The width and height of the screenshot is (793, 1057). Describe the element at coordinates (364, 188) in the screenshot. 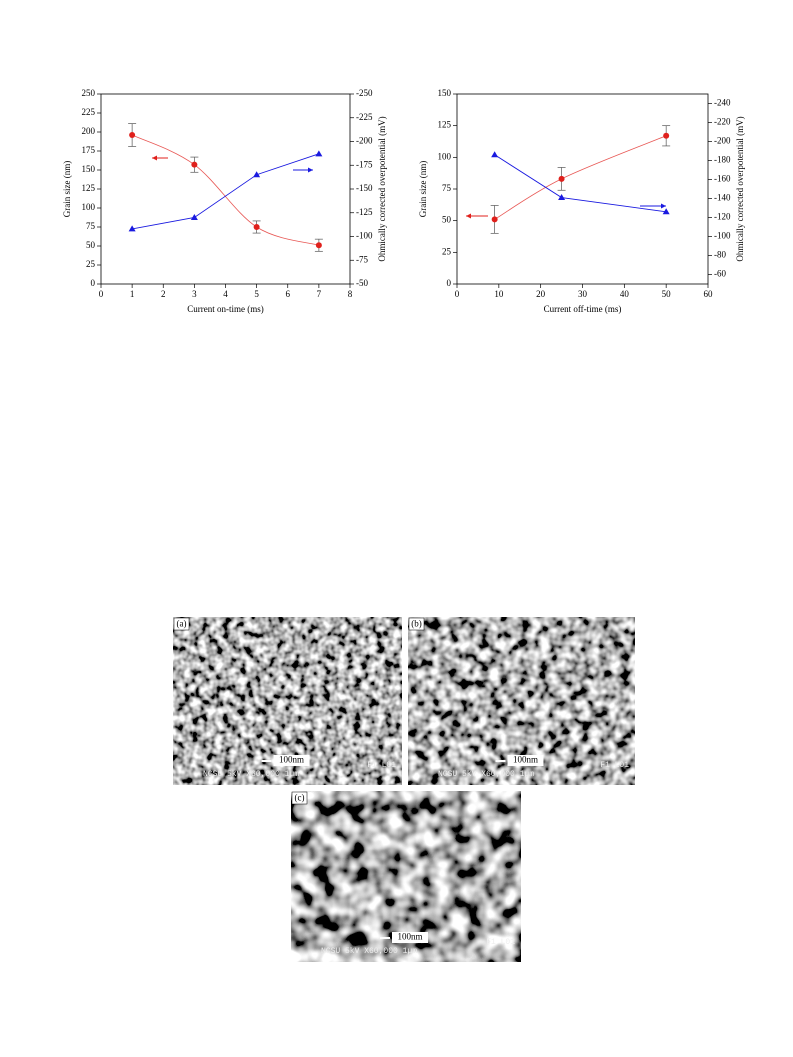

I see `y2-tick-label: -150` at that location.